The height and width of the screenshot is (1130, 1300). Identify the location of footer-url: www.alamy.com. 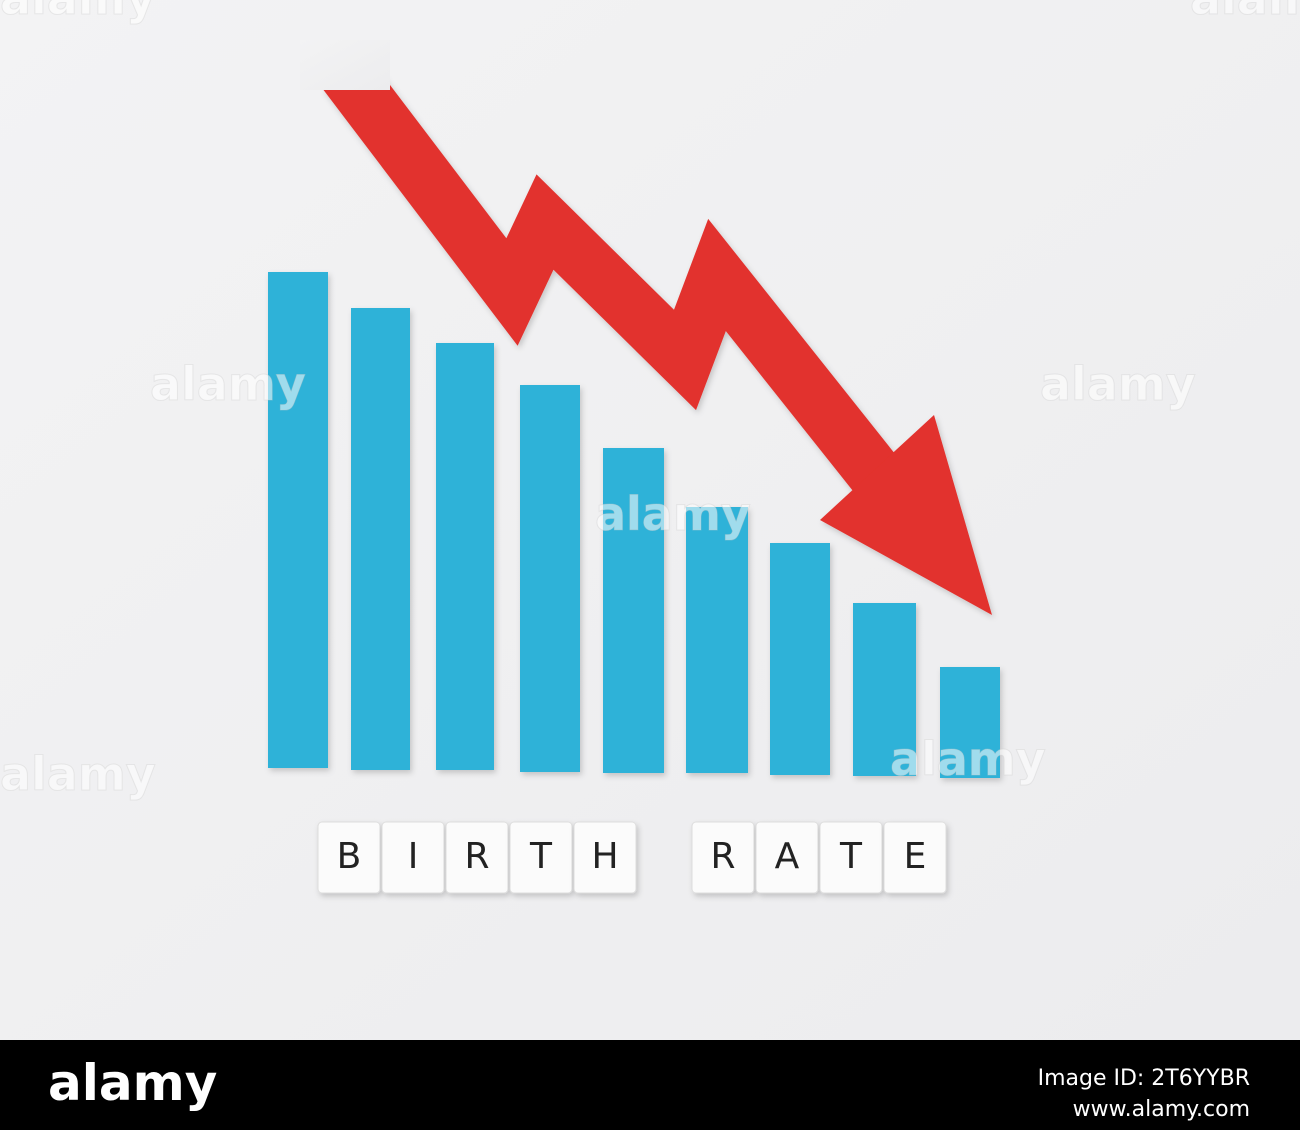
(1161, 1109).